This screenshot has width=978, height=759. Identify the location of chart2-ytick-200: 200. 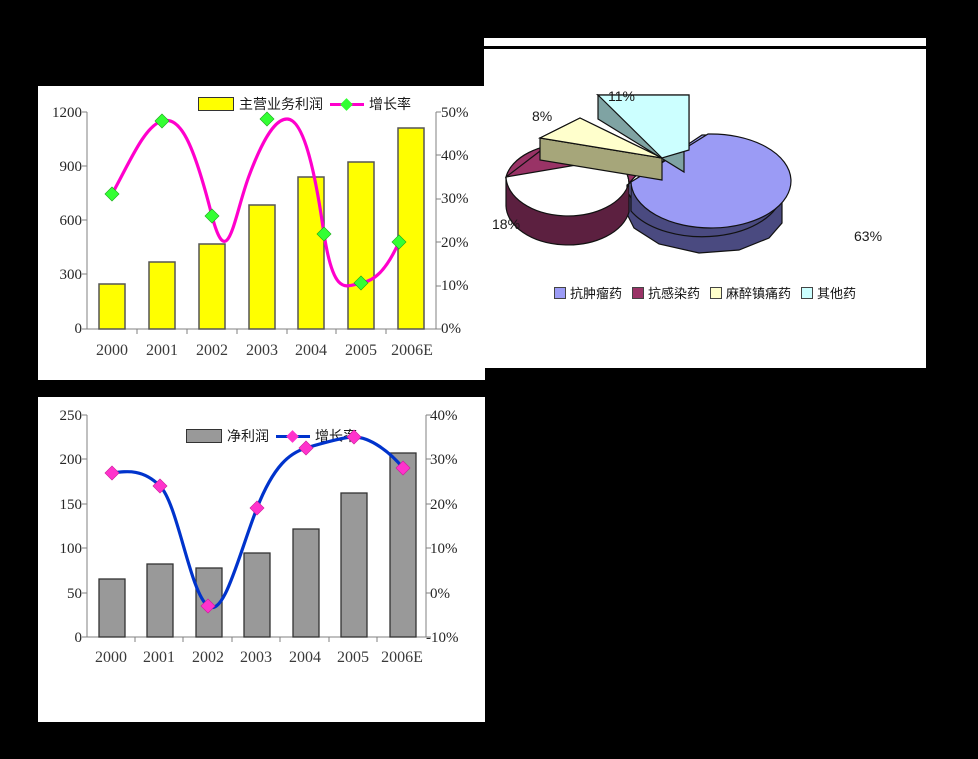
(71, 460).